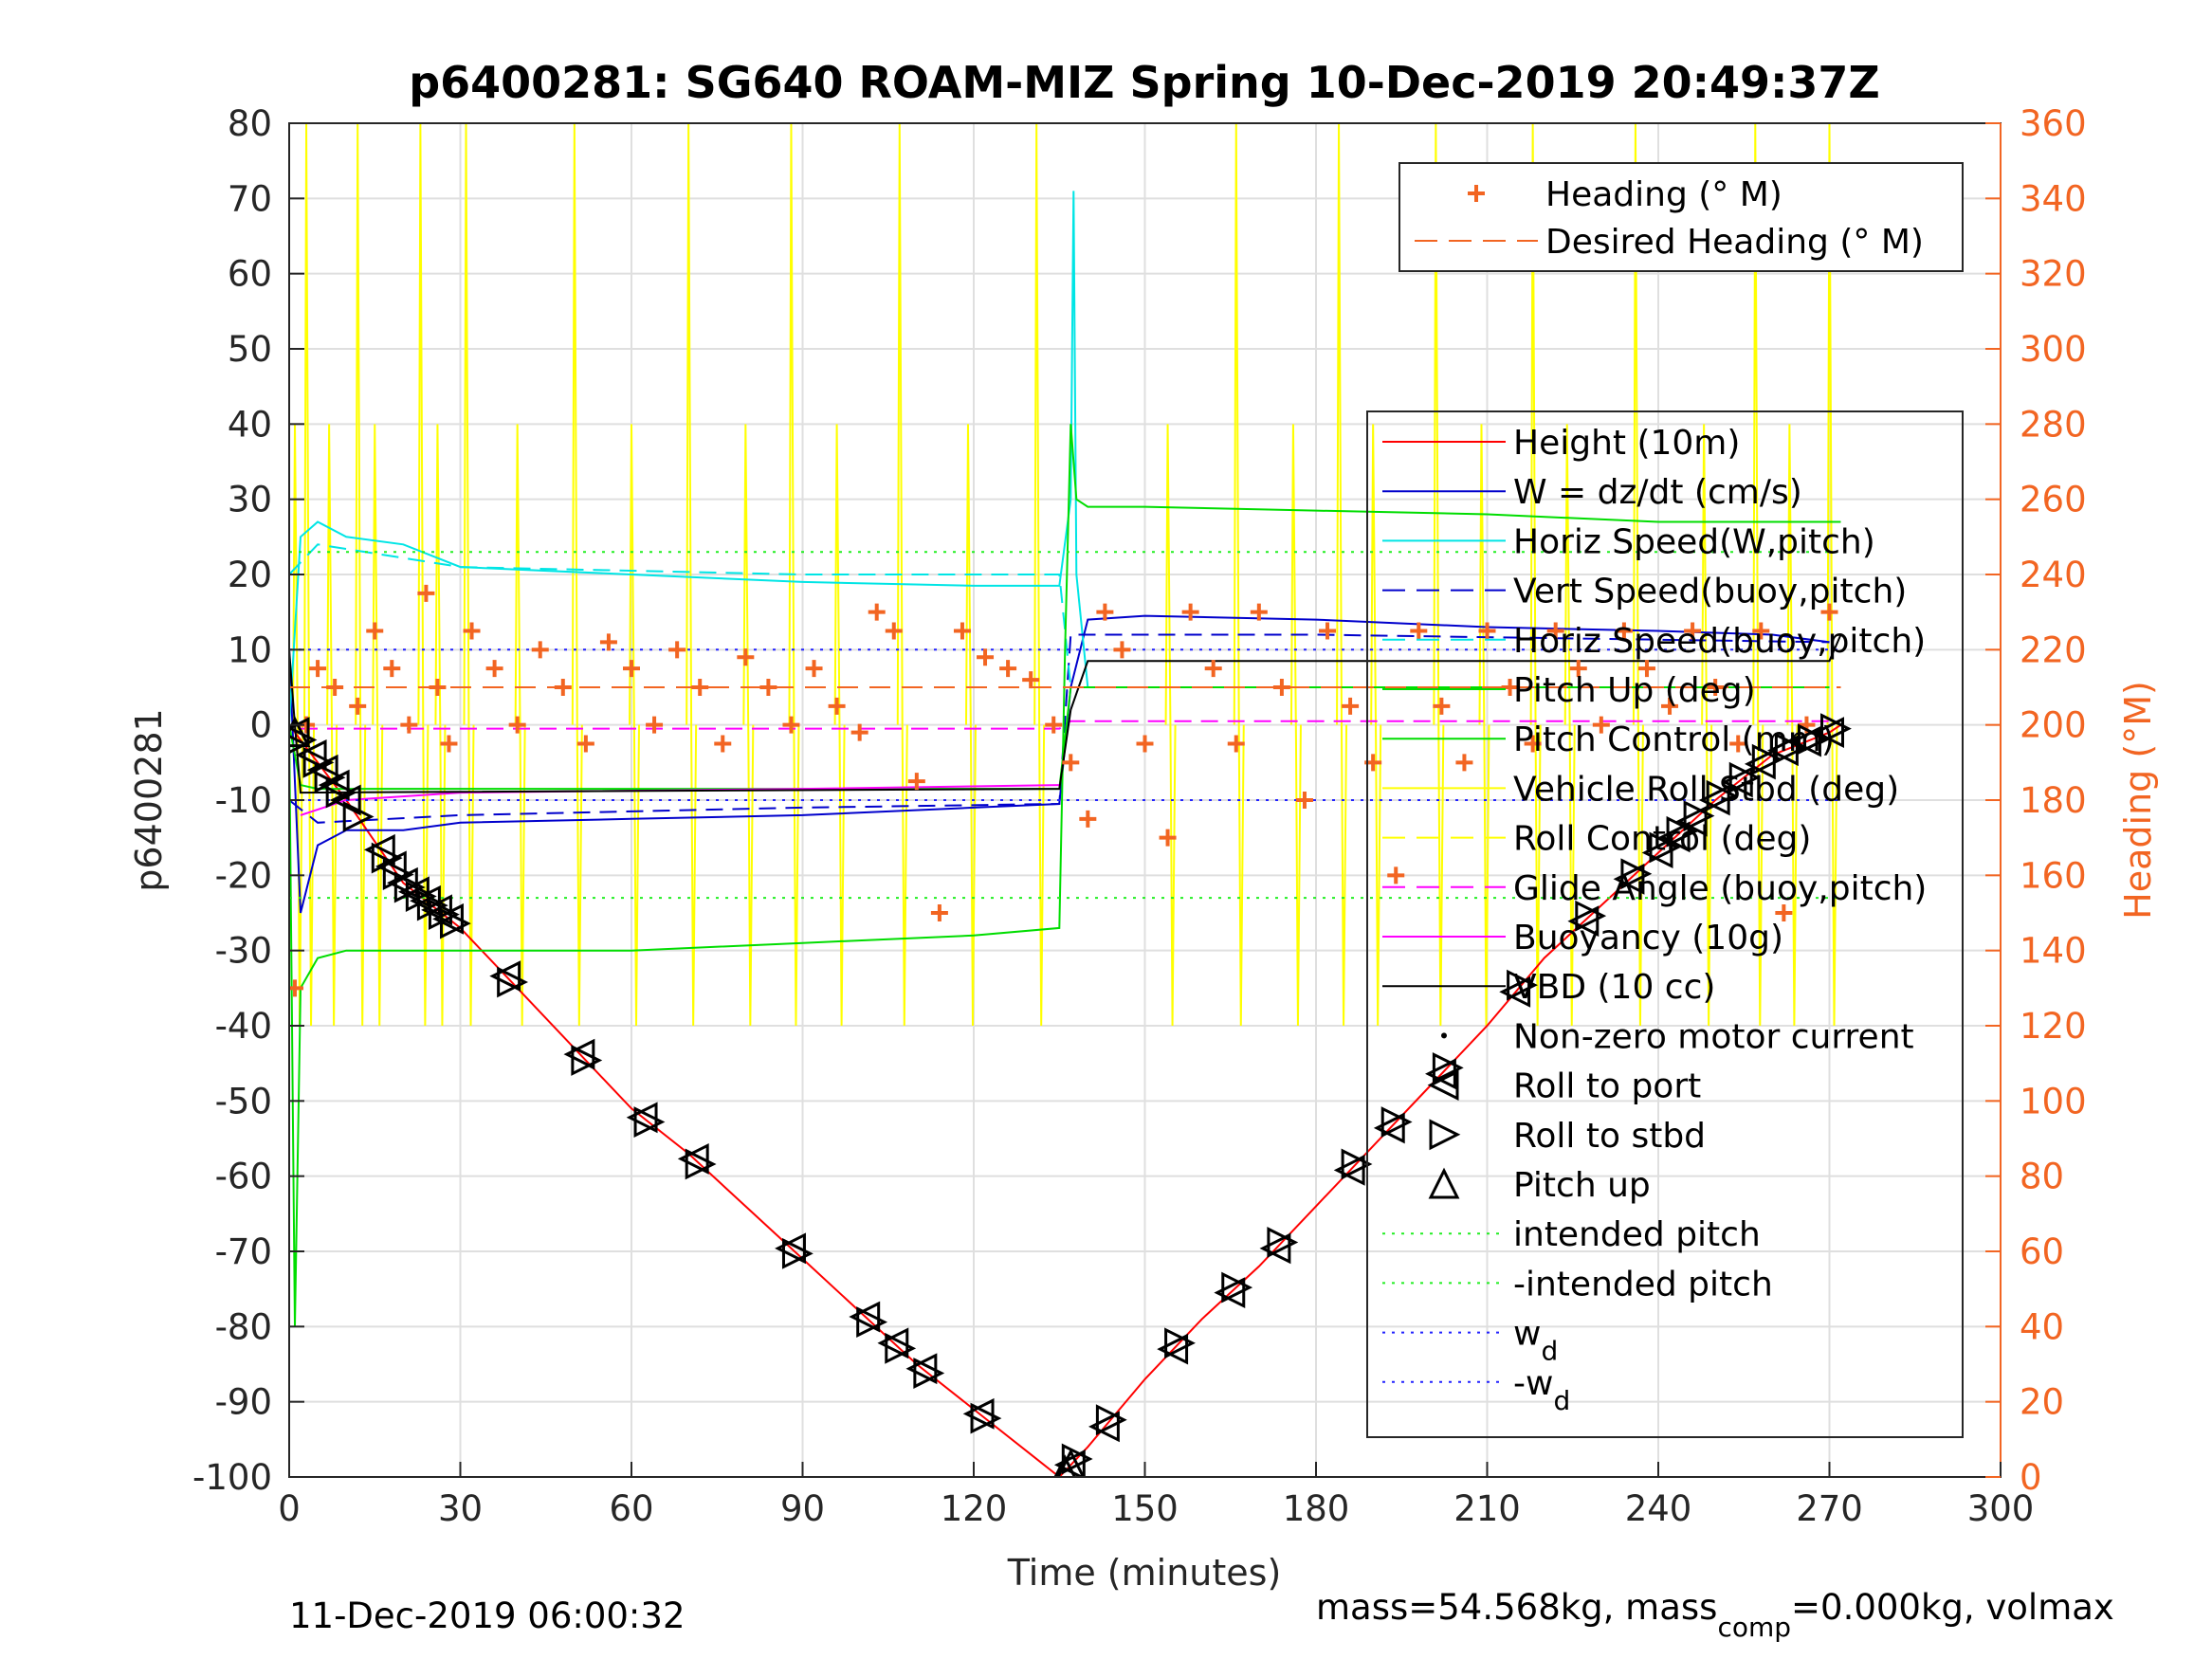 Image resolution: width=2212 pixels, height=1659 pixels. What do you see at coordinates (1694, 541) in the screenshot?
I see `legend-label: Horiz Speed(W,pitch)` at bounding box center [1694, 541].